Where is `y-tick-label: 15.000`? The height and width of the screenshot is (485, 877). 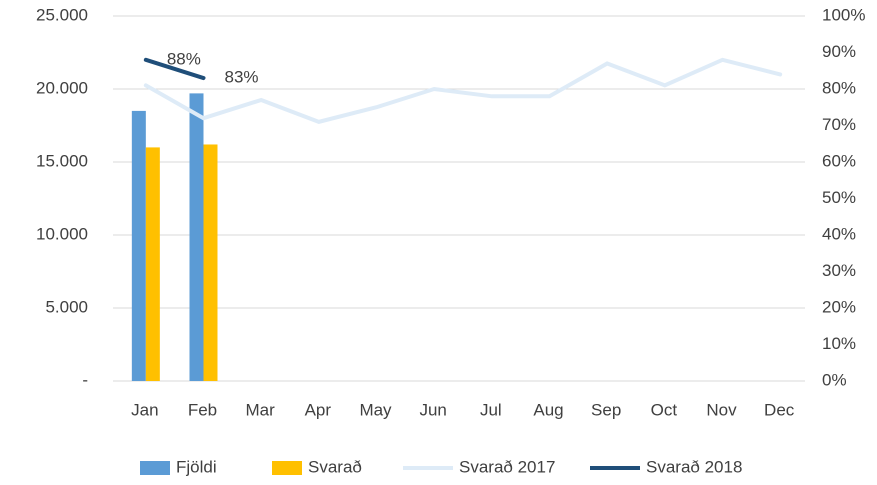
y-tick-label: 15.000 is located at coordinates (62, 160).